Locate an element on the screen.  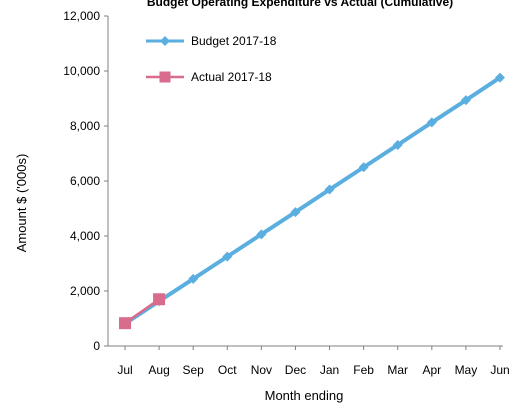
x-tick-label: Aug is located at coordinates (158, 370).